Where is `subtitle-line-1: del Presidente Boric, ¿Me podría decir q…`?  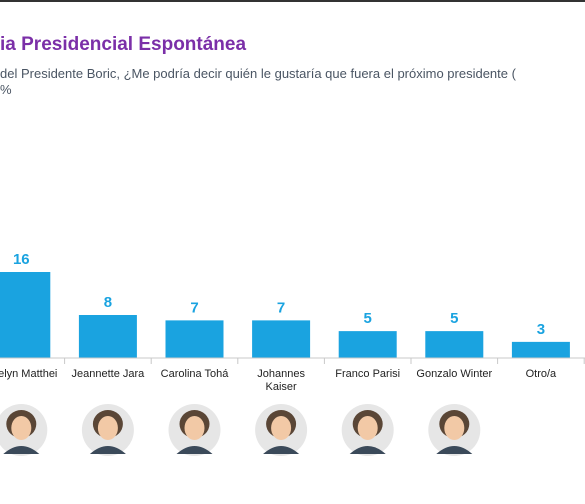
subtitle-line-1: del Presidente Boric, ¿Me podría decir q… is located at coordinates (258, 73).